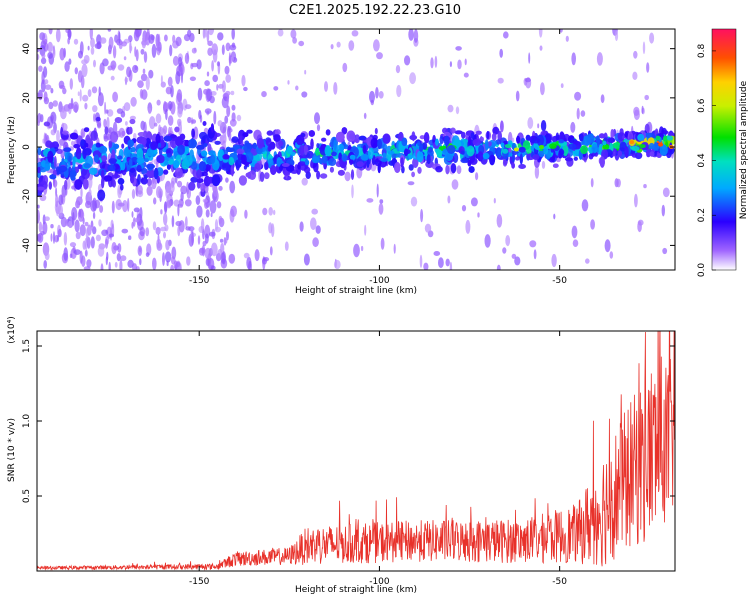 The height and width of the screenshot is (600, 750). What do you see at coordinates (356, 291) in the screenshot?
I see `spectrogram-x-label: Height of straight line (km)` at bounding box center [356, 291].